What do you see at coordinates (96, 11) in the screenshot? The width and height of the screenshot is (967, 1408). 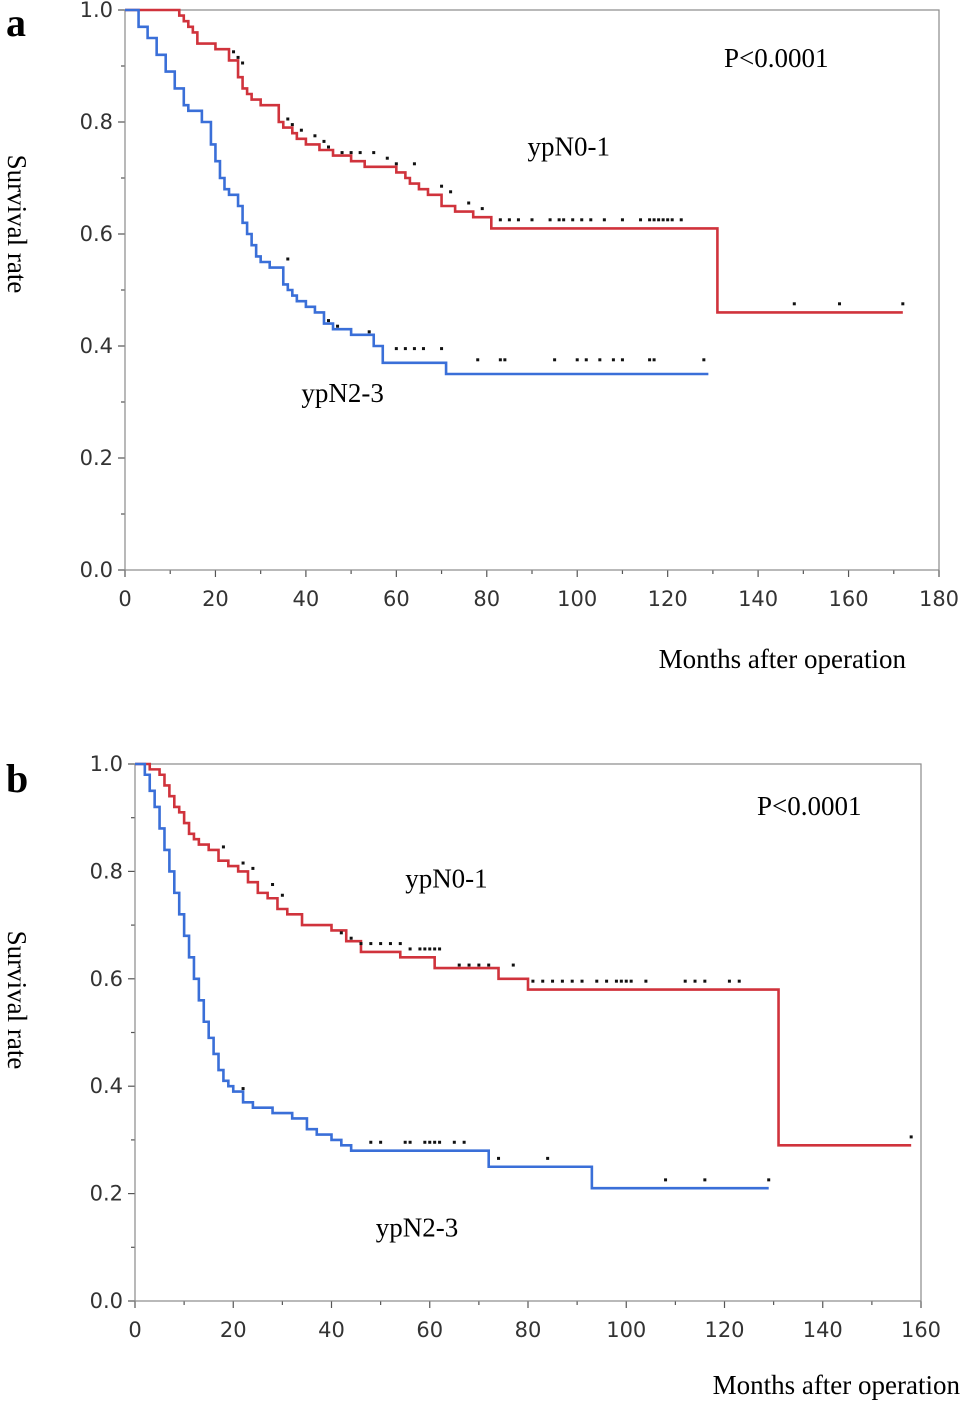 I see `panel-a-y-tick-label: 1.0` at bounding box center [96, 11].